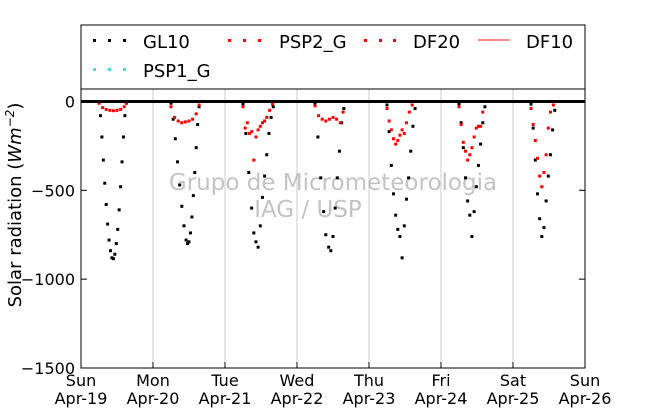 This screenshot has width=650, height=409. Describe the element at coordinates (48, 368) in the screenshot. I see `y-tick-label: −1500` at that location.